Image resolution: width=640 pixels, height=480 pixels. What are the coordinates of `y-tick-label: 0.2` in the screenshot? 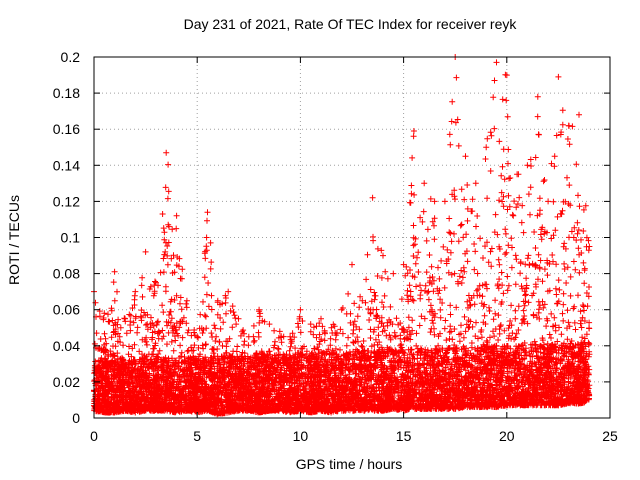 It's located at (71, 57).